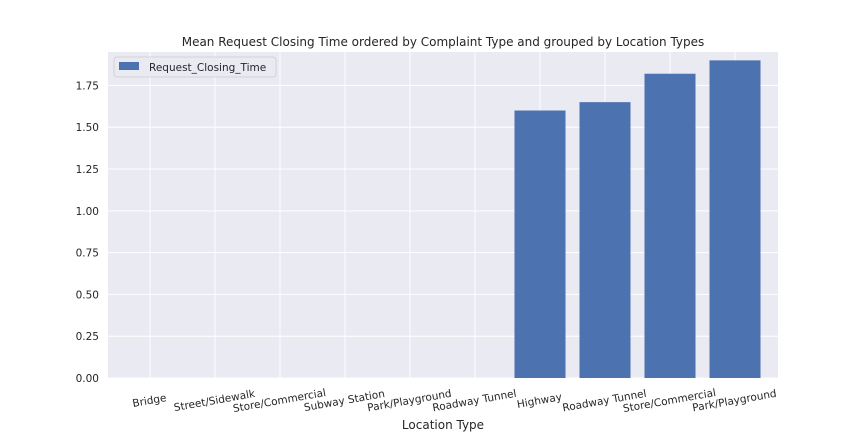 This screenshot has width=864, height=432. What do you see at coordinates (87, 86) in the screenshot?
I see `y-tick-label: 1.75` at bounding box center [87, 86].